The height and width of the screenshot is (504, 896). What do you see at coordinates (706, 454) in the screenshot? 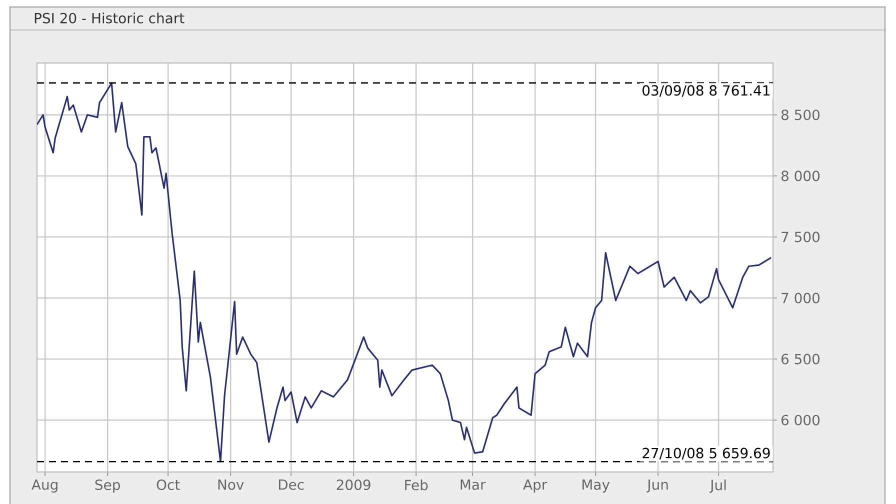
I see `ref-line-label: 27/10/08 5 659.69` at bounding box center [706, 454].